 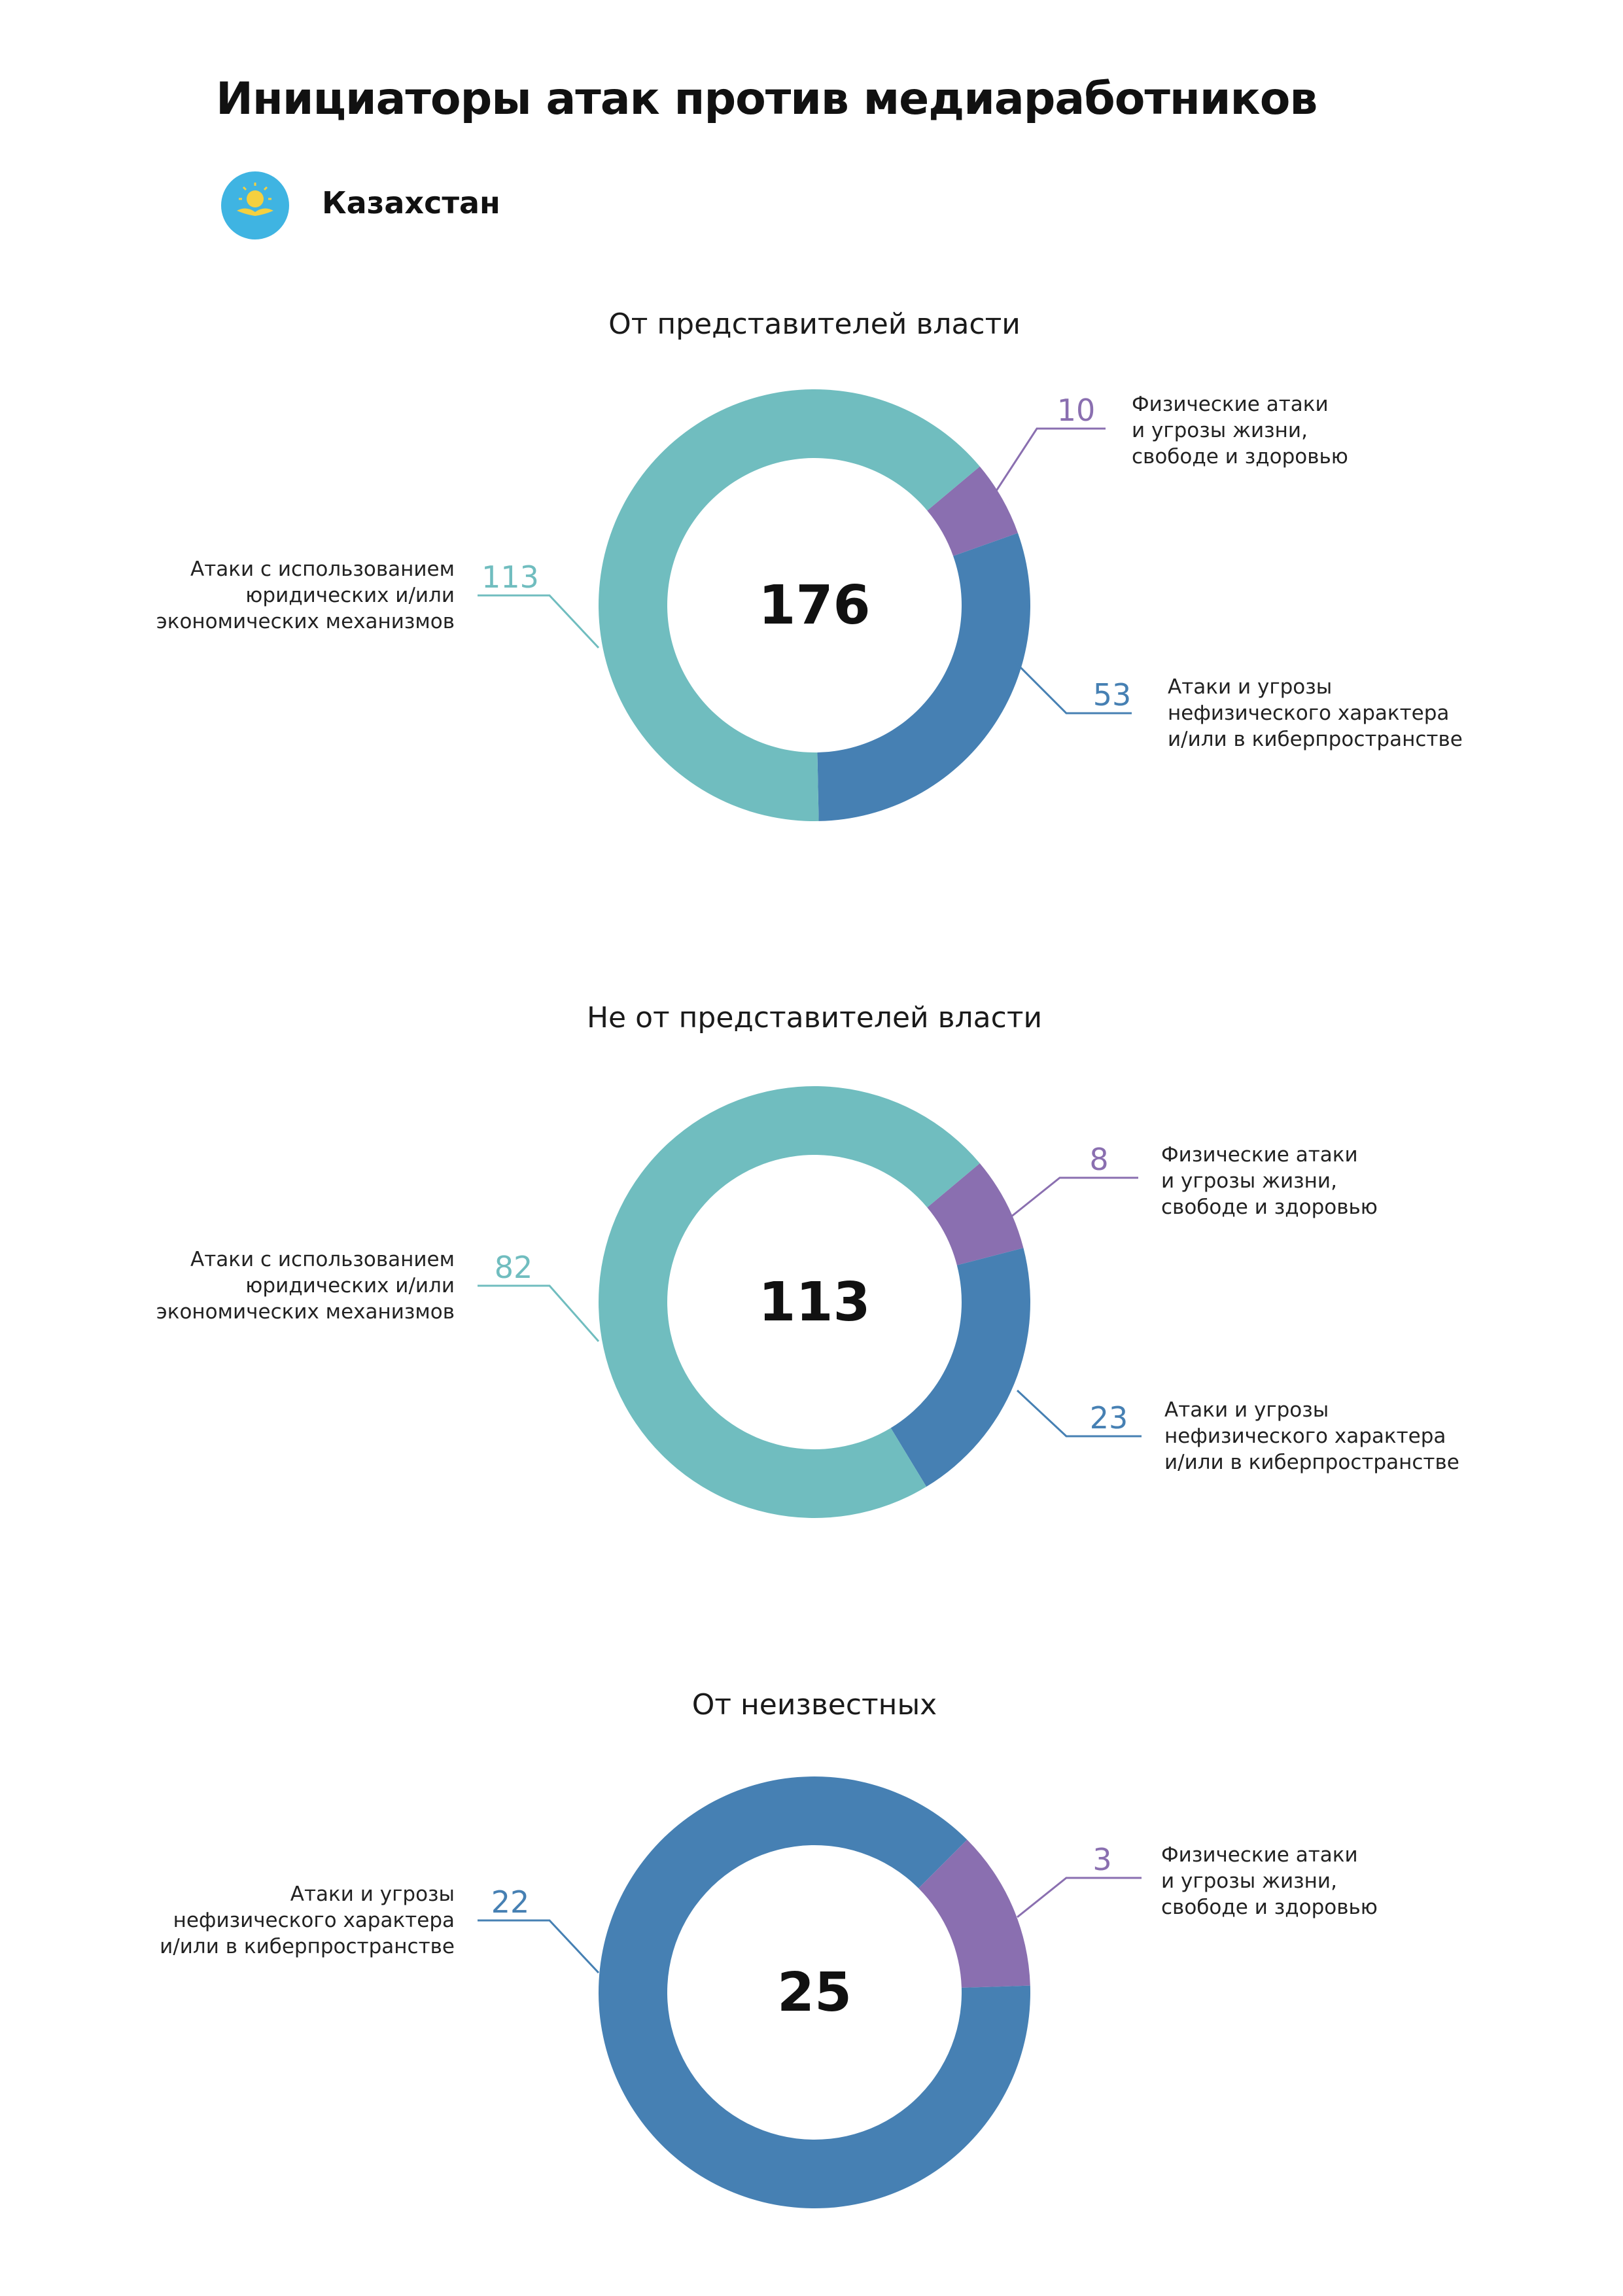 What do you see at coordinates (411, 203) in the screenshot?
I see `country-name: Казахстан` at bounding box center [411, 203].